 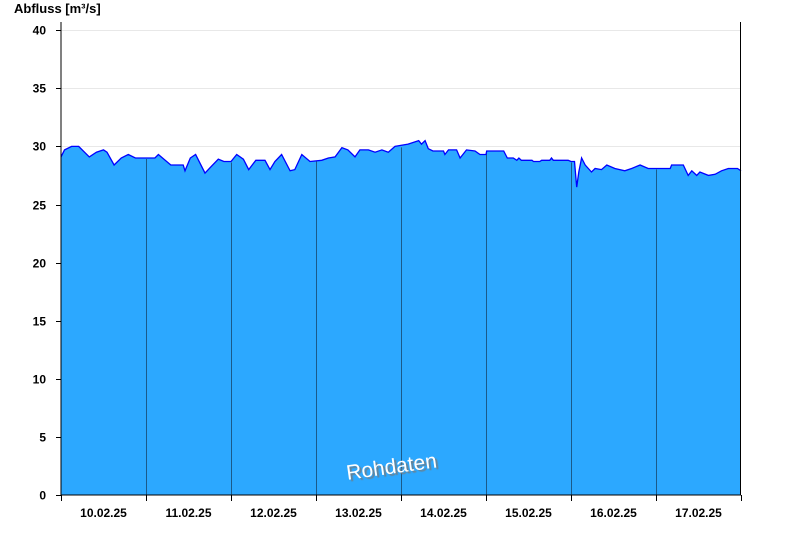 What do you see at coordinates (42, 438) in the screenshot?
I see `y-tick-label: 5` at bounding box center [42, 438].